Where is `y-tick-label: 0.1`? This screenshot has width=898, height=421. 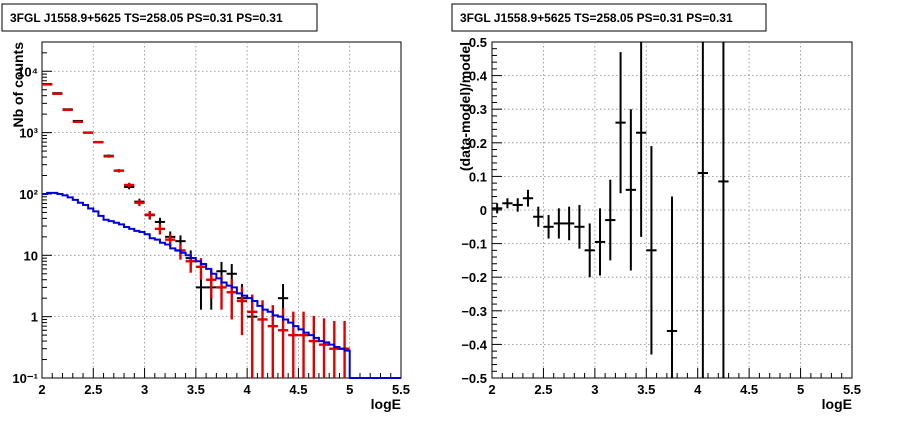
y-tick-label: 0.1 is located at coordinates (478, 176).